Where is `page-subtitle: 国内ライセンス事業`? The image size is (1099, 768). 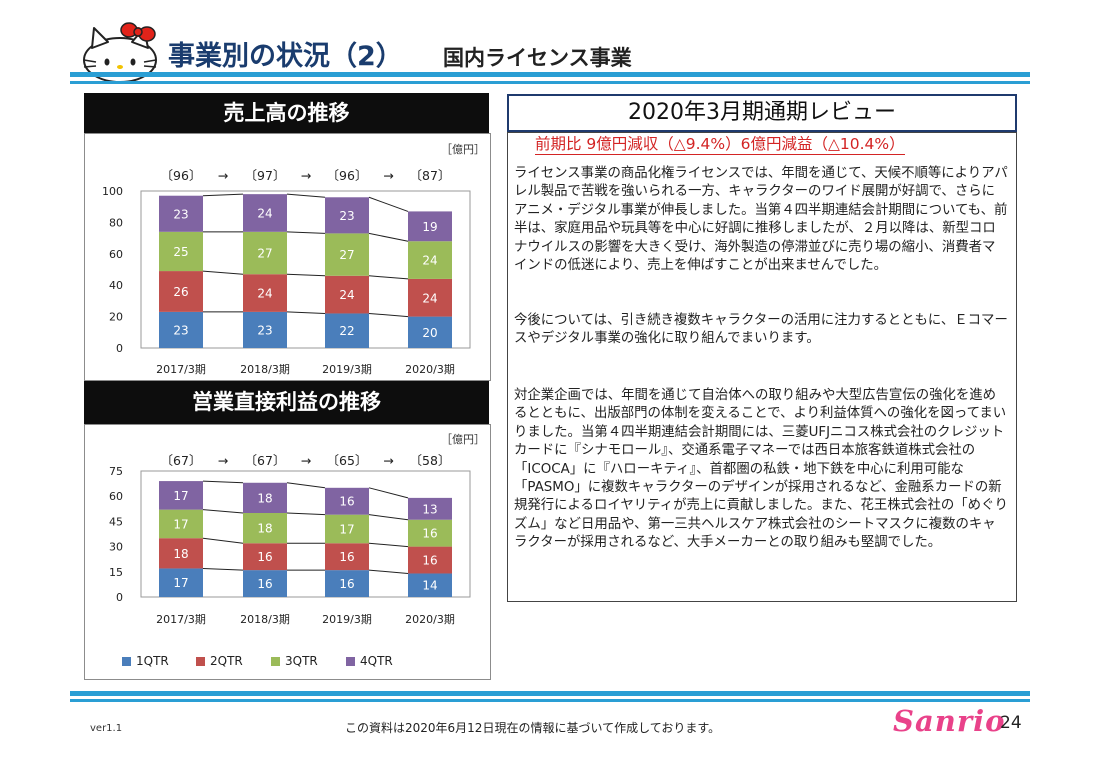 page-subtitle: 国内ライセンス事業 is located at coordinates (537, 58).